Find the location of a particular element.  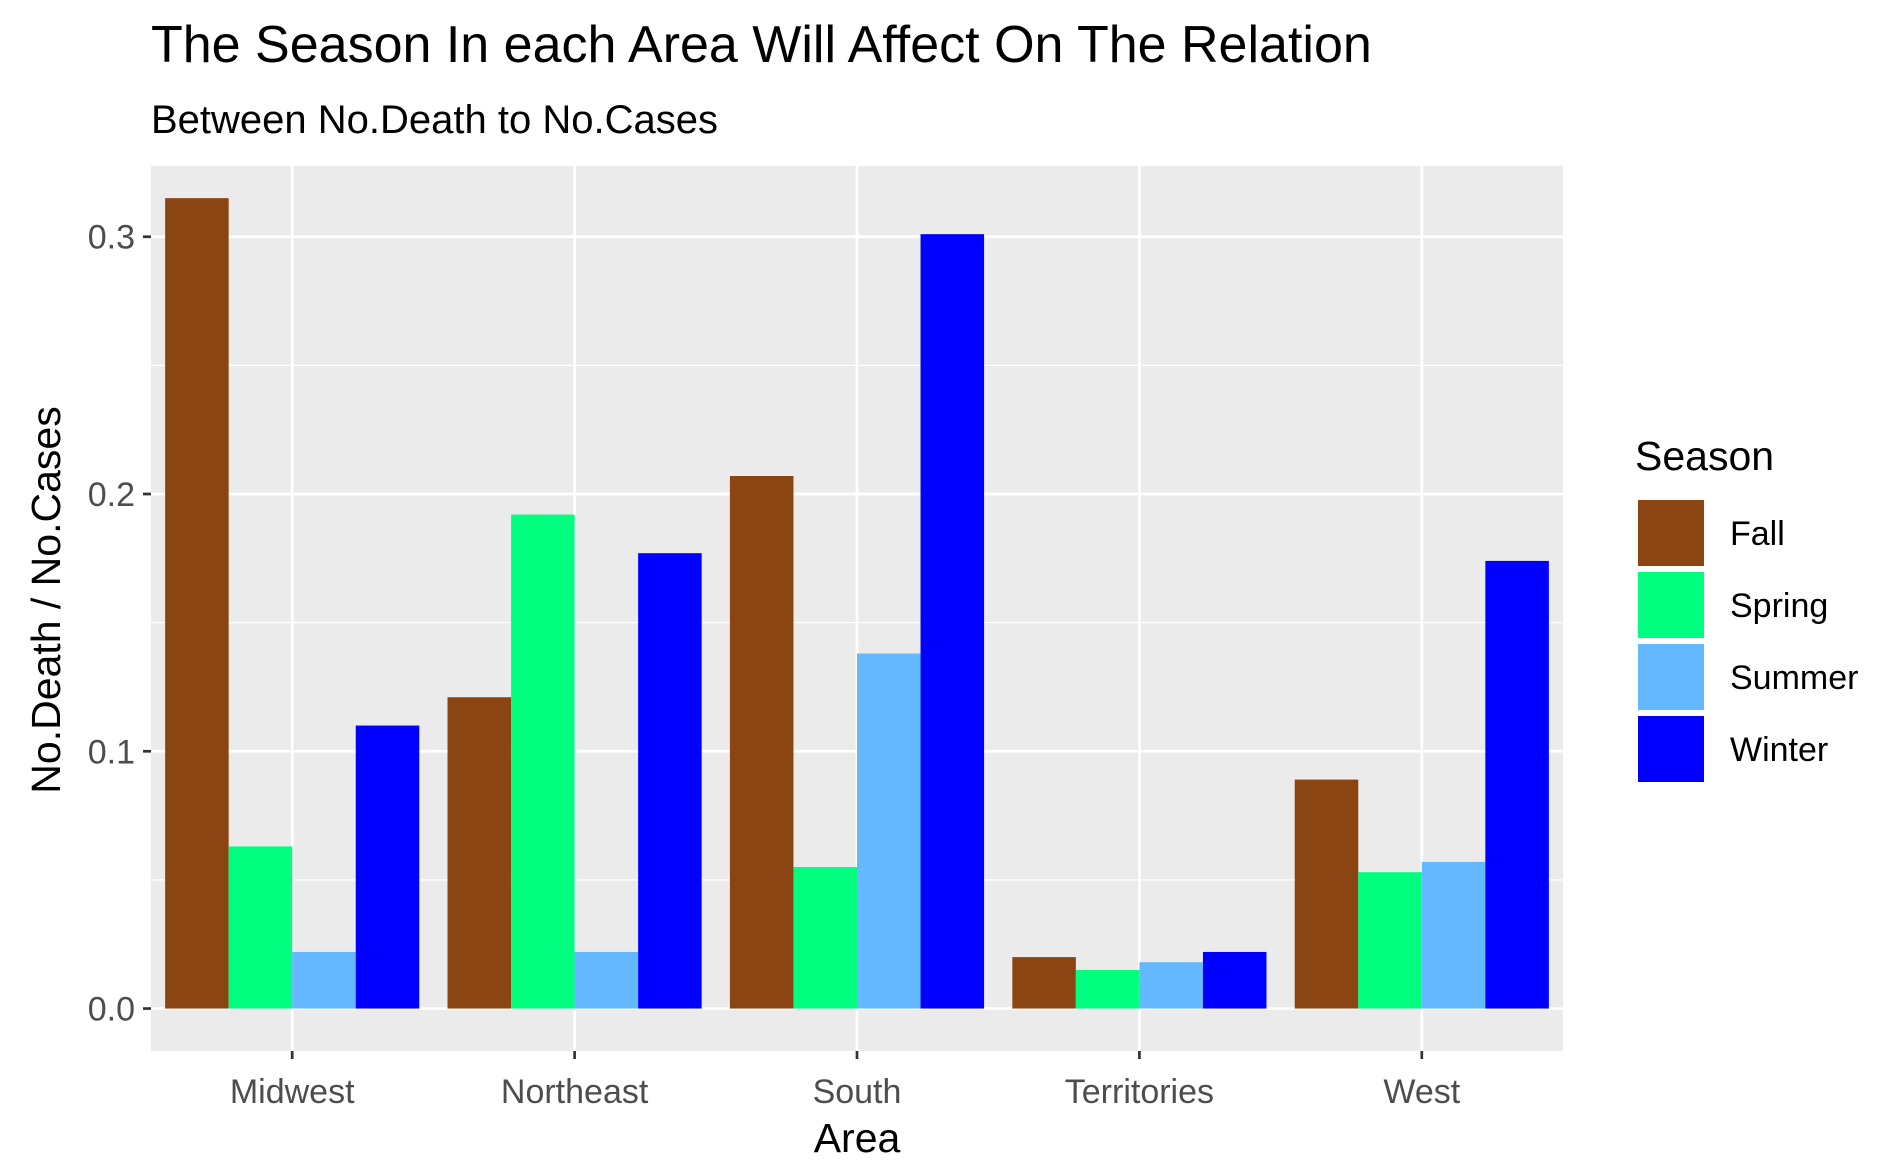

bar-northeast-winter is located at coordinates (670, 781).